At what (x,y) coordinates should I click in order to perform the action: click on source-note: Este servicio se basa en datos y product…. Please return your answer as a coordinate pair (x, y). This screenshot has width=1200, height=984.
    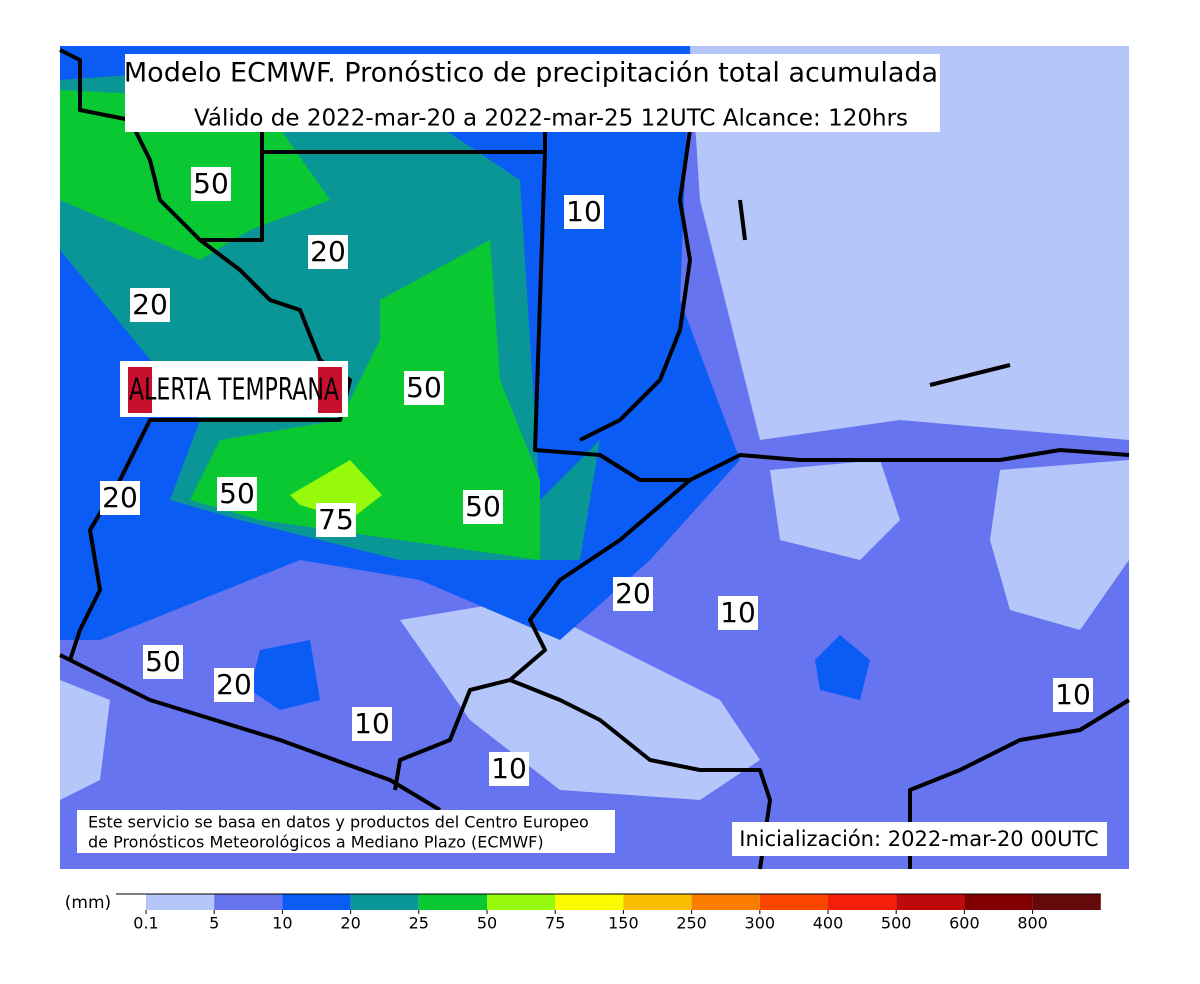
    Looking at the image, I should click on (338, 822).